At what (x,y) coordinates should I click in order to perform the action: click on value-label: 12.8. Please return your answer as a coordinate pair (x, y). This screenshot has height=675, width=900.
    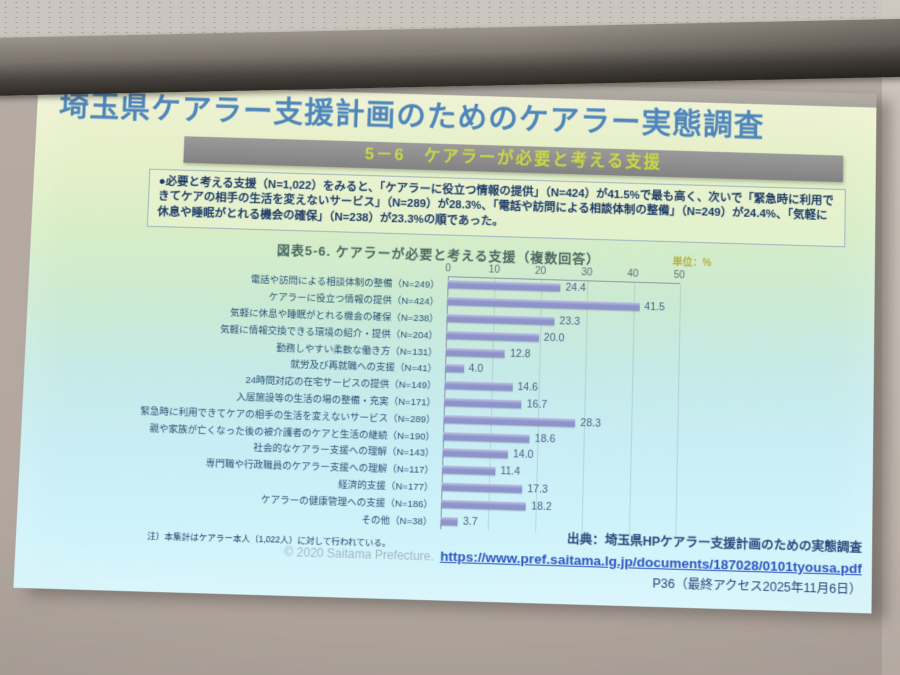
    Looking at the image, I should click on (520, 354).